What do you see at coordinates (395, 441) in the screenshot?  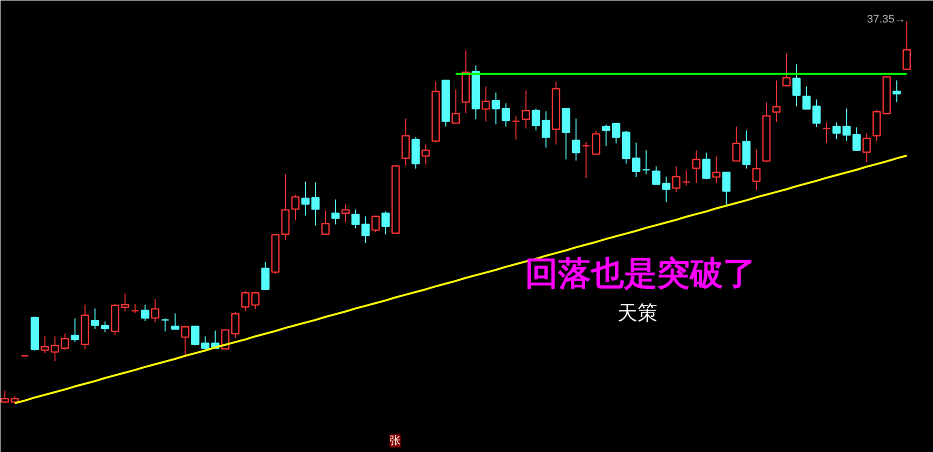 I see `text: 张` at bounding box center [395, 441].